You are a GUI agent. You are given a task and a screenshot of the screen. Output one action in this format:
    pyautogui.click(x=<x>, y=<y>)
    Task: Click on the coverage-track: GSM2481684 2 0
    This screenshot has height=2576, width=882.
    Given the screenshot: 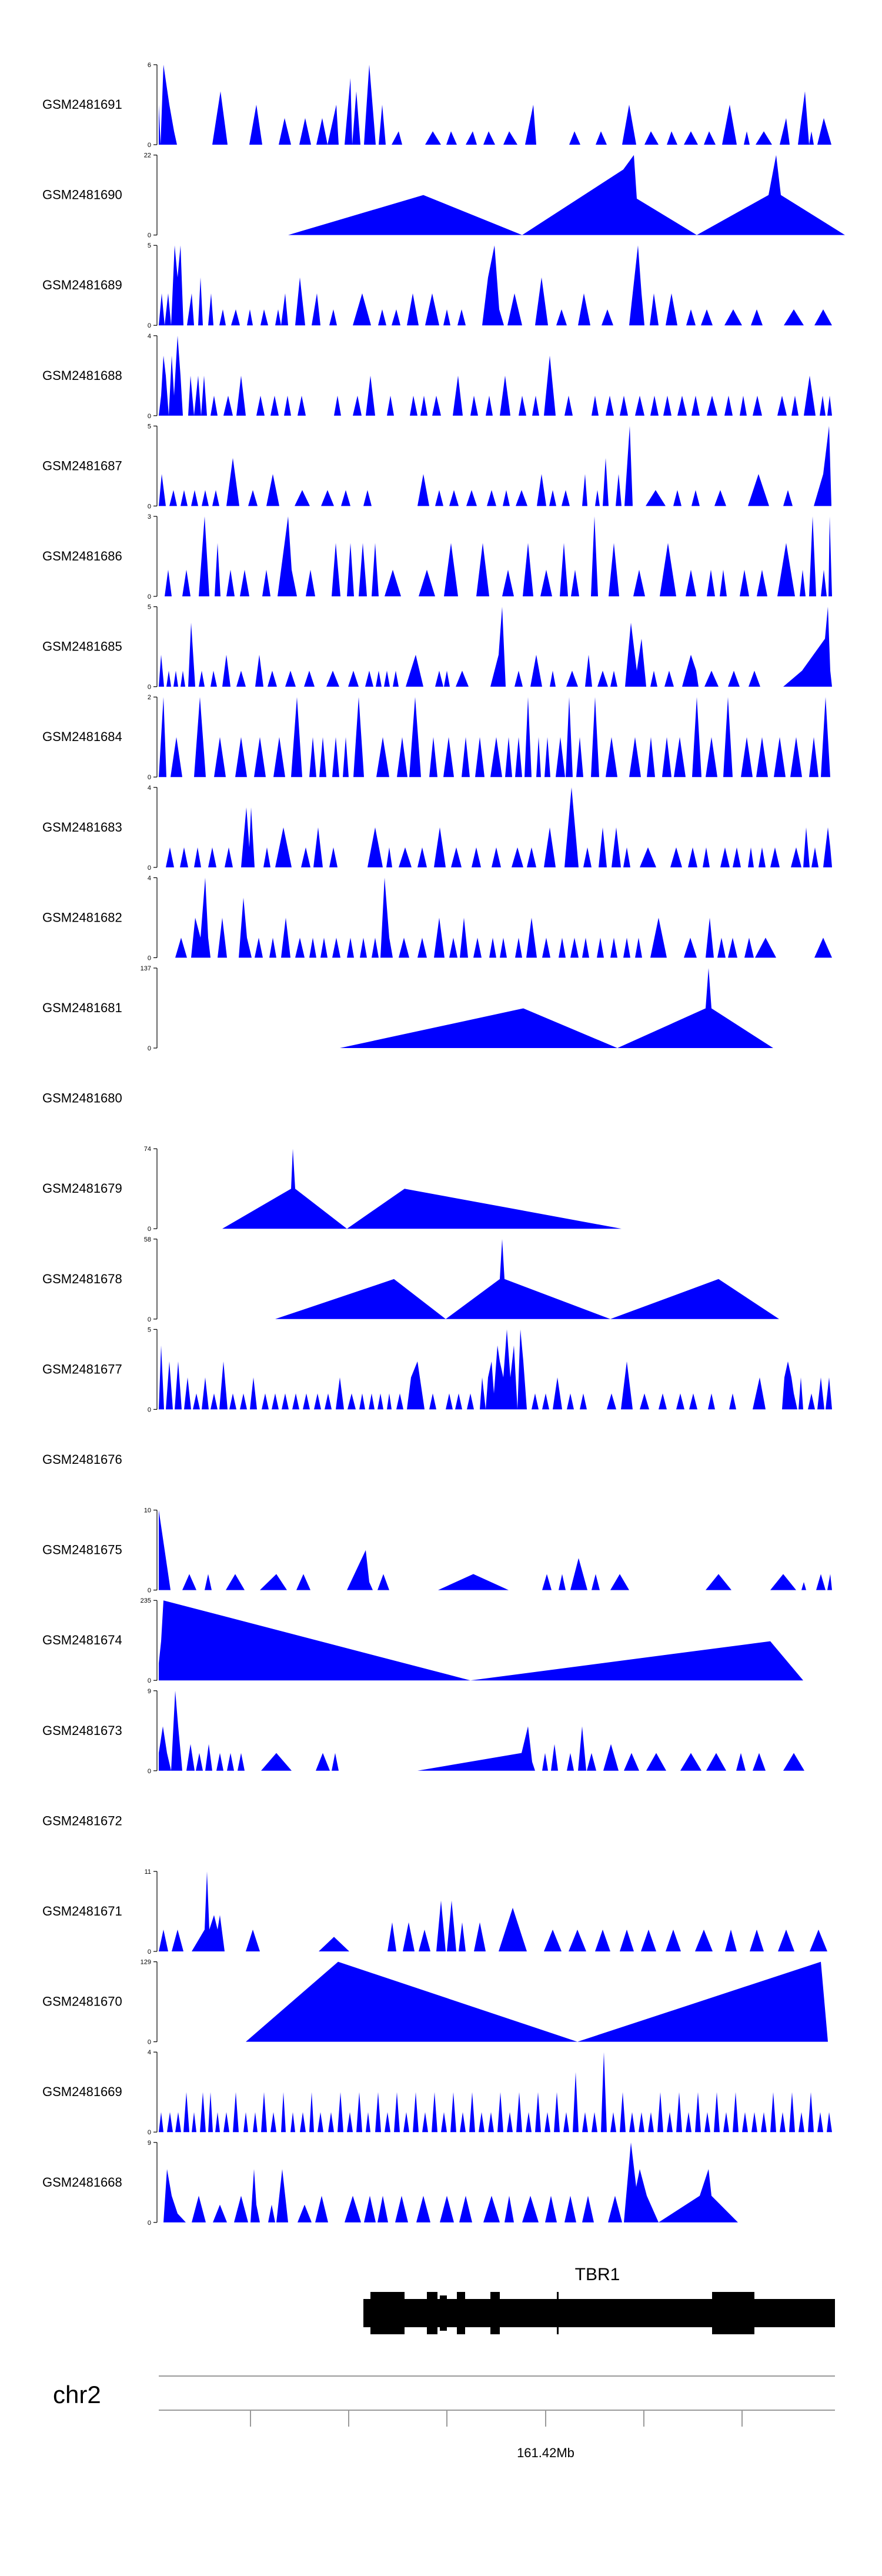 What is the action you would take?
    pyautogui.click(x=436, y=737)
    